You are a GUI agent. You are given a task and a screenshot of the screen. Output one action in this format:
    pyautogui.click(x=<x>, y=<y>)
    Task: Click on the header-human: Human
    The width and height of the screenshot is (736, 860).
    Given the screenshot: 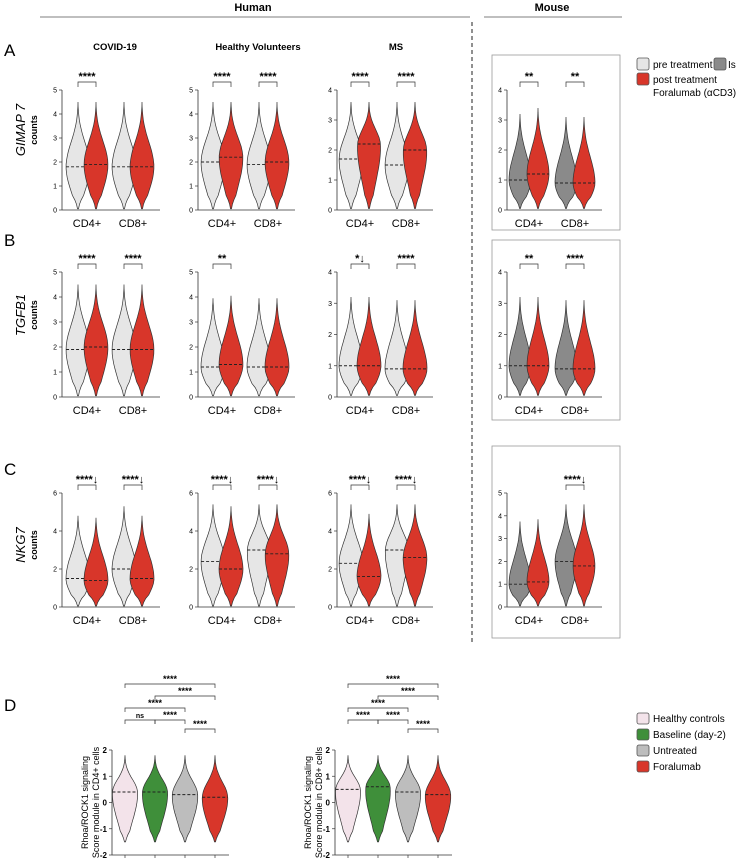 What is the action you would take?
    pyautogui.click(x=253, y=8)
    